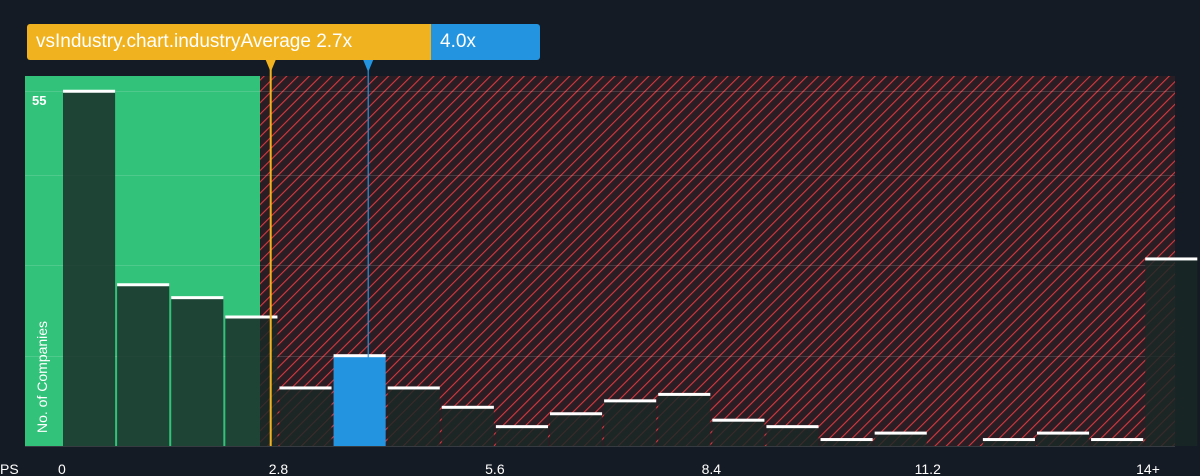  Describe the element at coordinates (39, 100) in the screenshot. I see `y-max-label: 55` at that location.